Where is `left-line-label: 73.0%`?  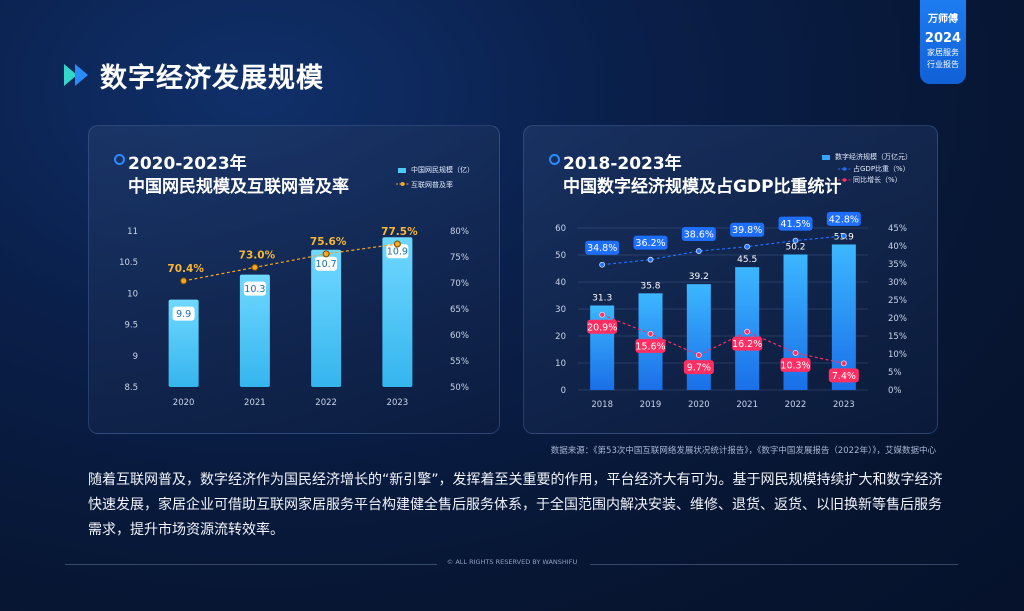
left-line-label: 73.0% is located at coordinates (257, 255).